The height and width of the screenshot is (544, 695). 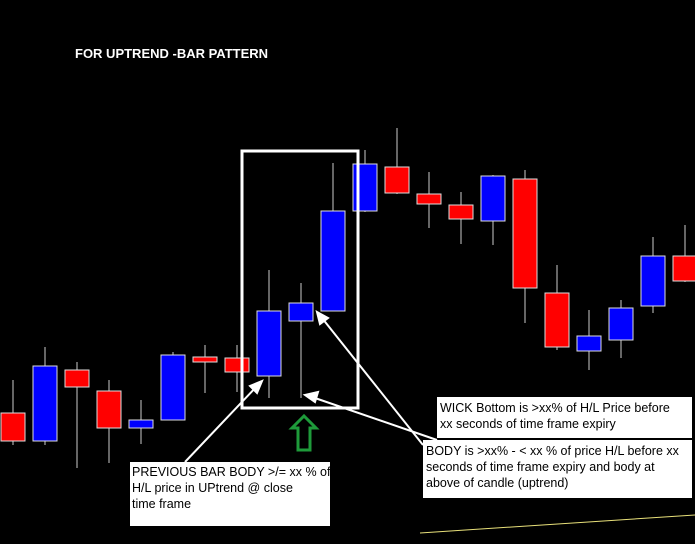 I want to click on note-text: PREVIOUS BAR BODY >/= xx % of, so click(x=231, y=472).